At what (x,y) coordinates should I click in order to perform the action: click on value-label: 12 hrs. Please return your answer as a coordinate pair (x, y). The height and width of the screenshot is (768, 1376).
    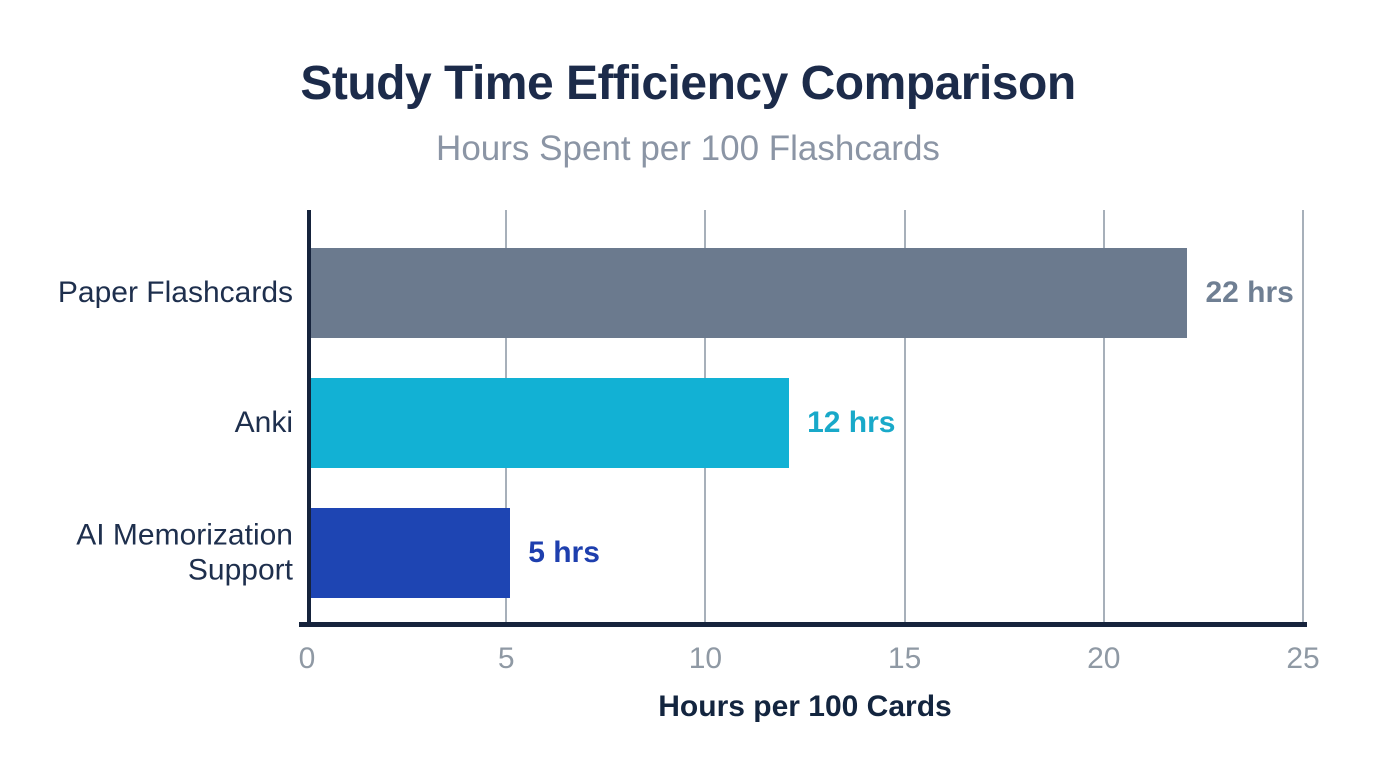
    Looking at the image, I should click on (851, 422).